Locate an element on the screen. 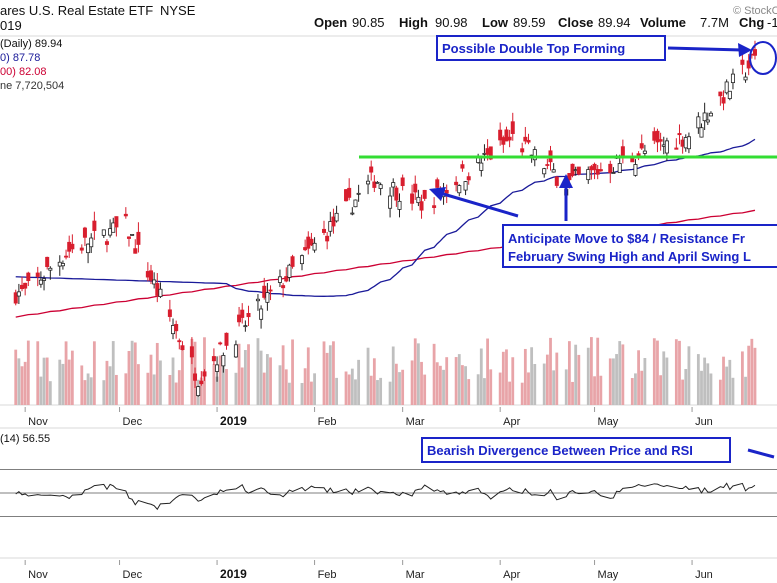 This screenshot has width=777, height=583. month-label: Apr is located at coordinates (511, 575).